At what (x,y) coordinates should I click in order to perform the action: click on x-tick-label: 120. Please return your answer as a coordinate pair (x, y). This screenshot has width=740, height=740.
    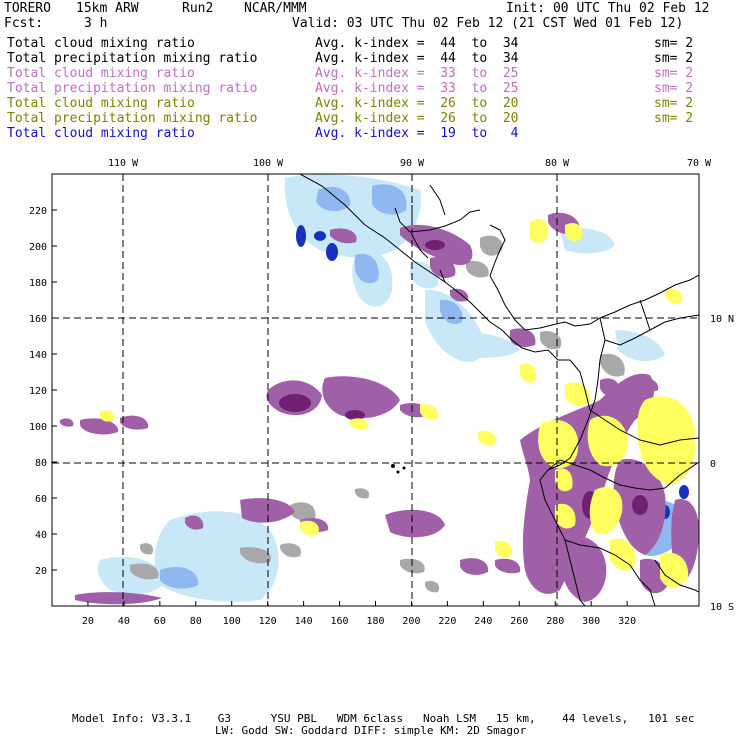
    Looking at the image, I should click on (268, 621).